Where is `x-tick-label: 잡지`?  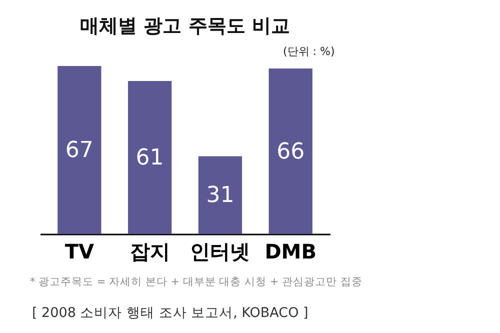
x-tick-label: 잡지 is located at coordinates (150, 252).